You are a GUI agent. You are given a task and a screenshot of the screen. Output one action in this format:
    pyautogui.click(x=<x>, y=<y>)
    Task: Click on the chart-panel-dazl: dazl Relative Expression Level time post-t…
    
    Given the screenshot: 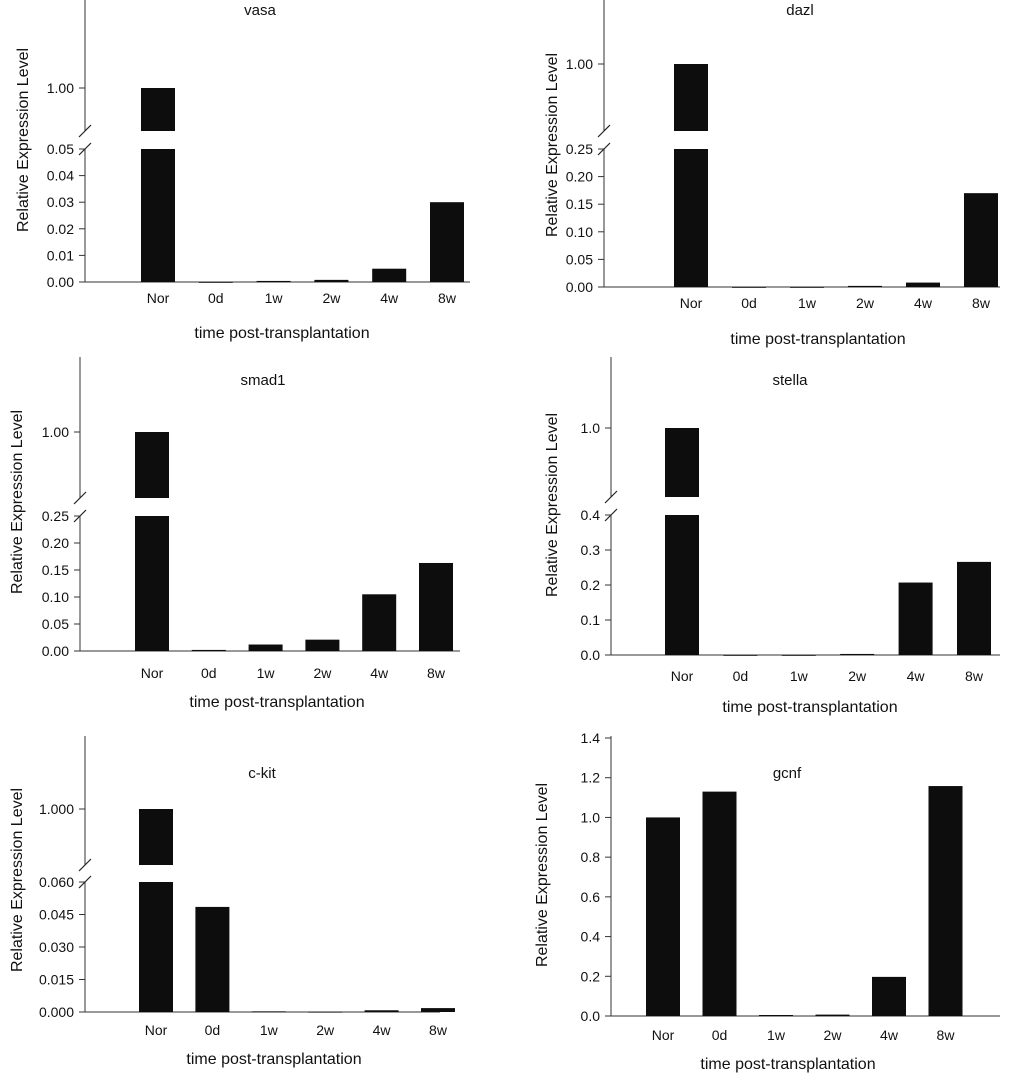 What is the action you would take?
    pyautogui.click(x=772, y=174)
    